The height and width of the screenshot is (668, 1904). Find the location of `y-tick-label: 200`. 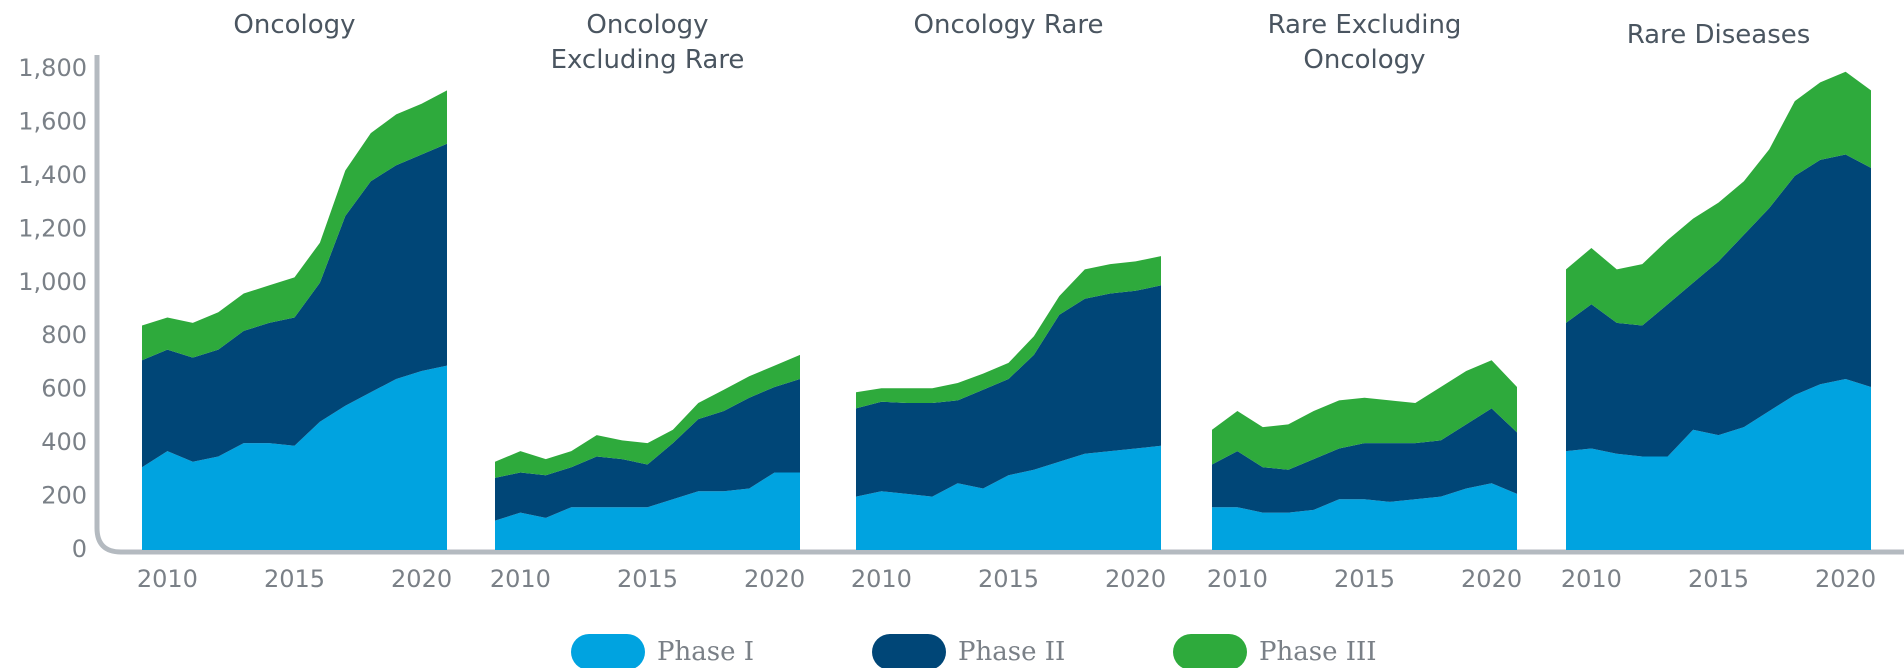

y-tick-label: 200 is located at coordinates (64, 496).